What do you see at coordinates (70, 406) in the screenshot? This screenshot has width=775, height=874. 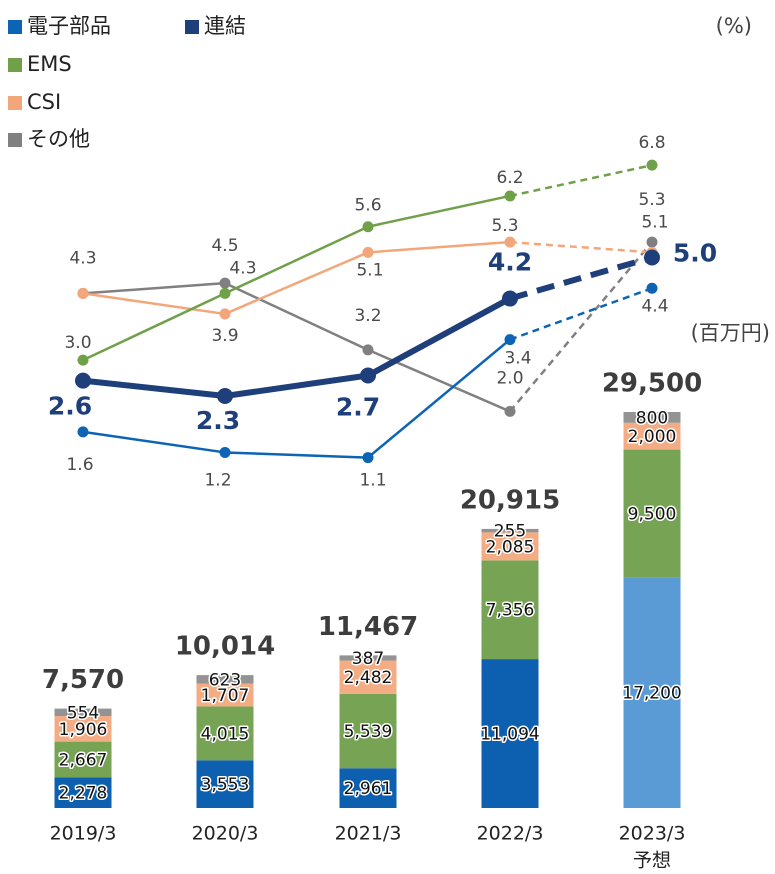 I see `line-value-label: 2.6` at bounding box center [70, 406].